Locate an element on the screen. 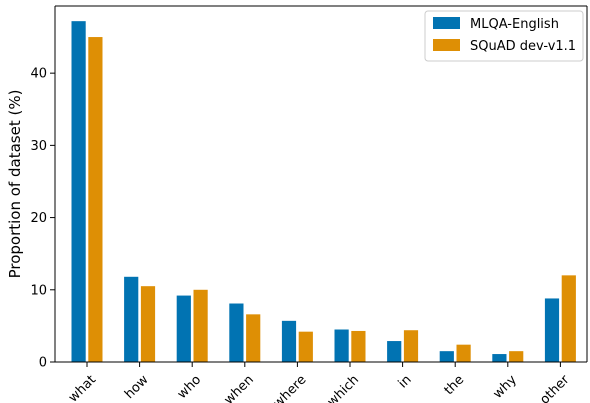 The height and width of the screenshot is (403, 590). x-tick-label-why: why is located at coordinates (505, 387).